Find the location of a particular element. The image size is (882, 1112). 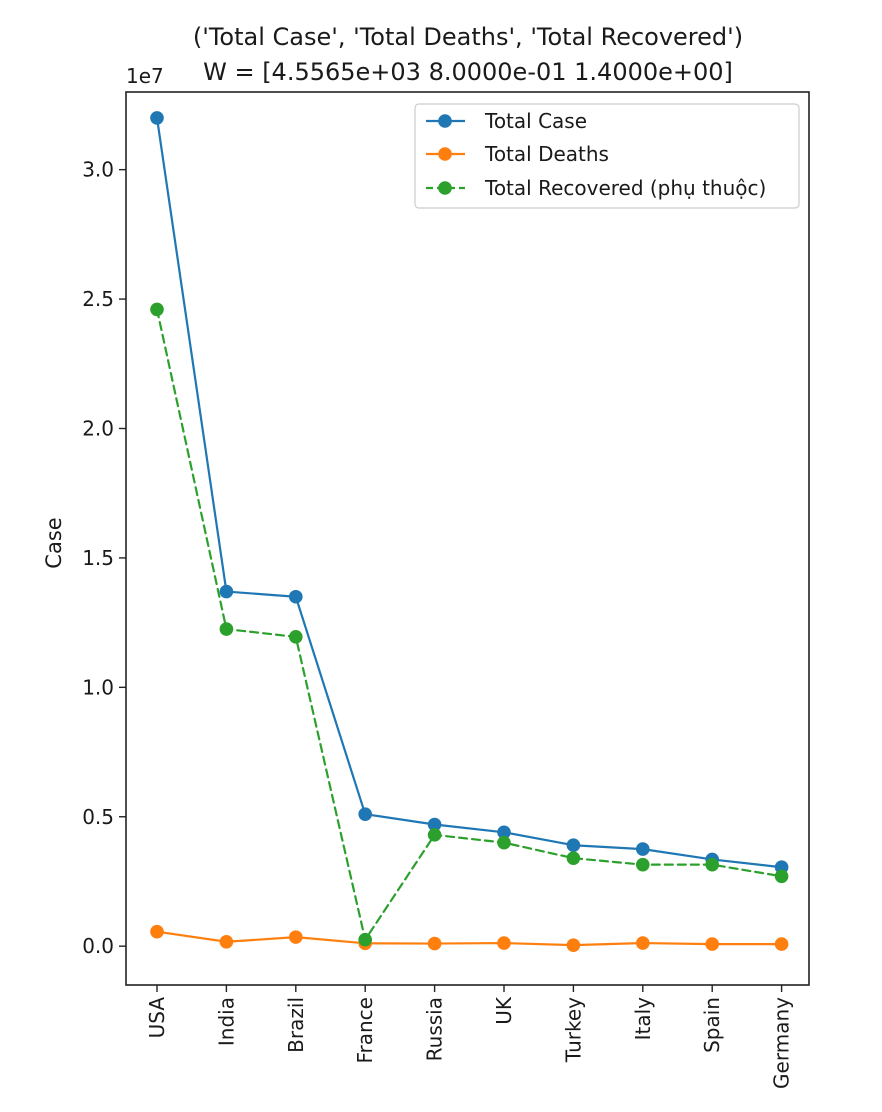

legend-frame is located at coordinates (607, 156).